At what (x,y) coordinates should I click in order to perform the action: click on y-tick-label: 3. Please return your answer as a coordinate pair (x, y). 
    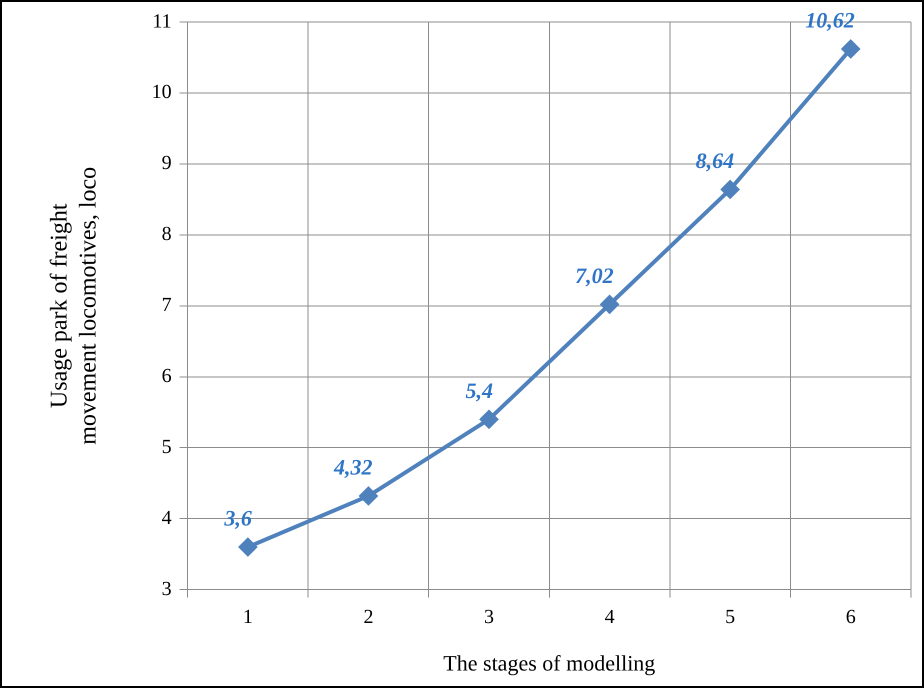
    Looking at the image, I should click on (167, 589).